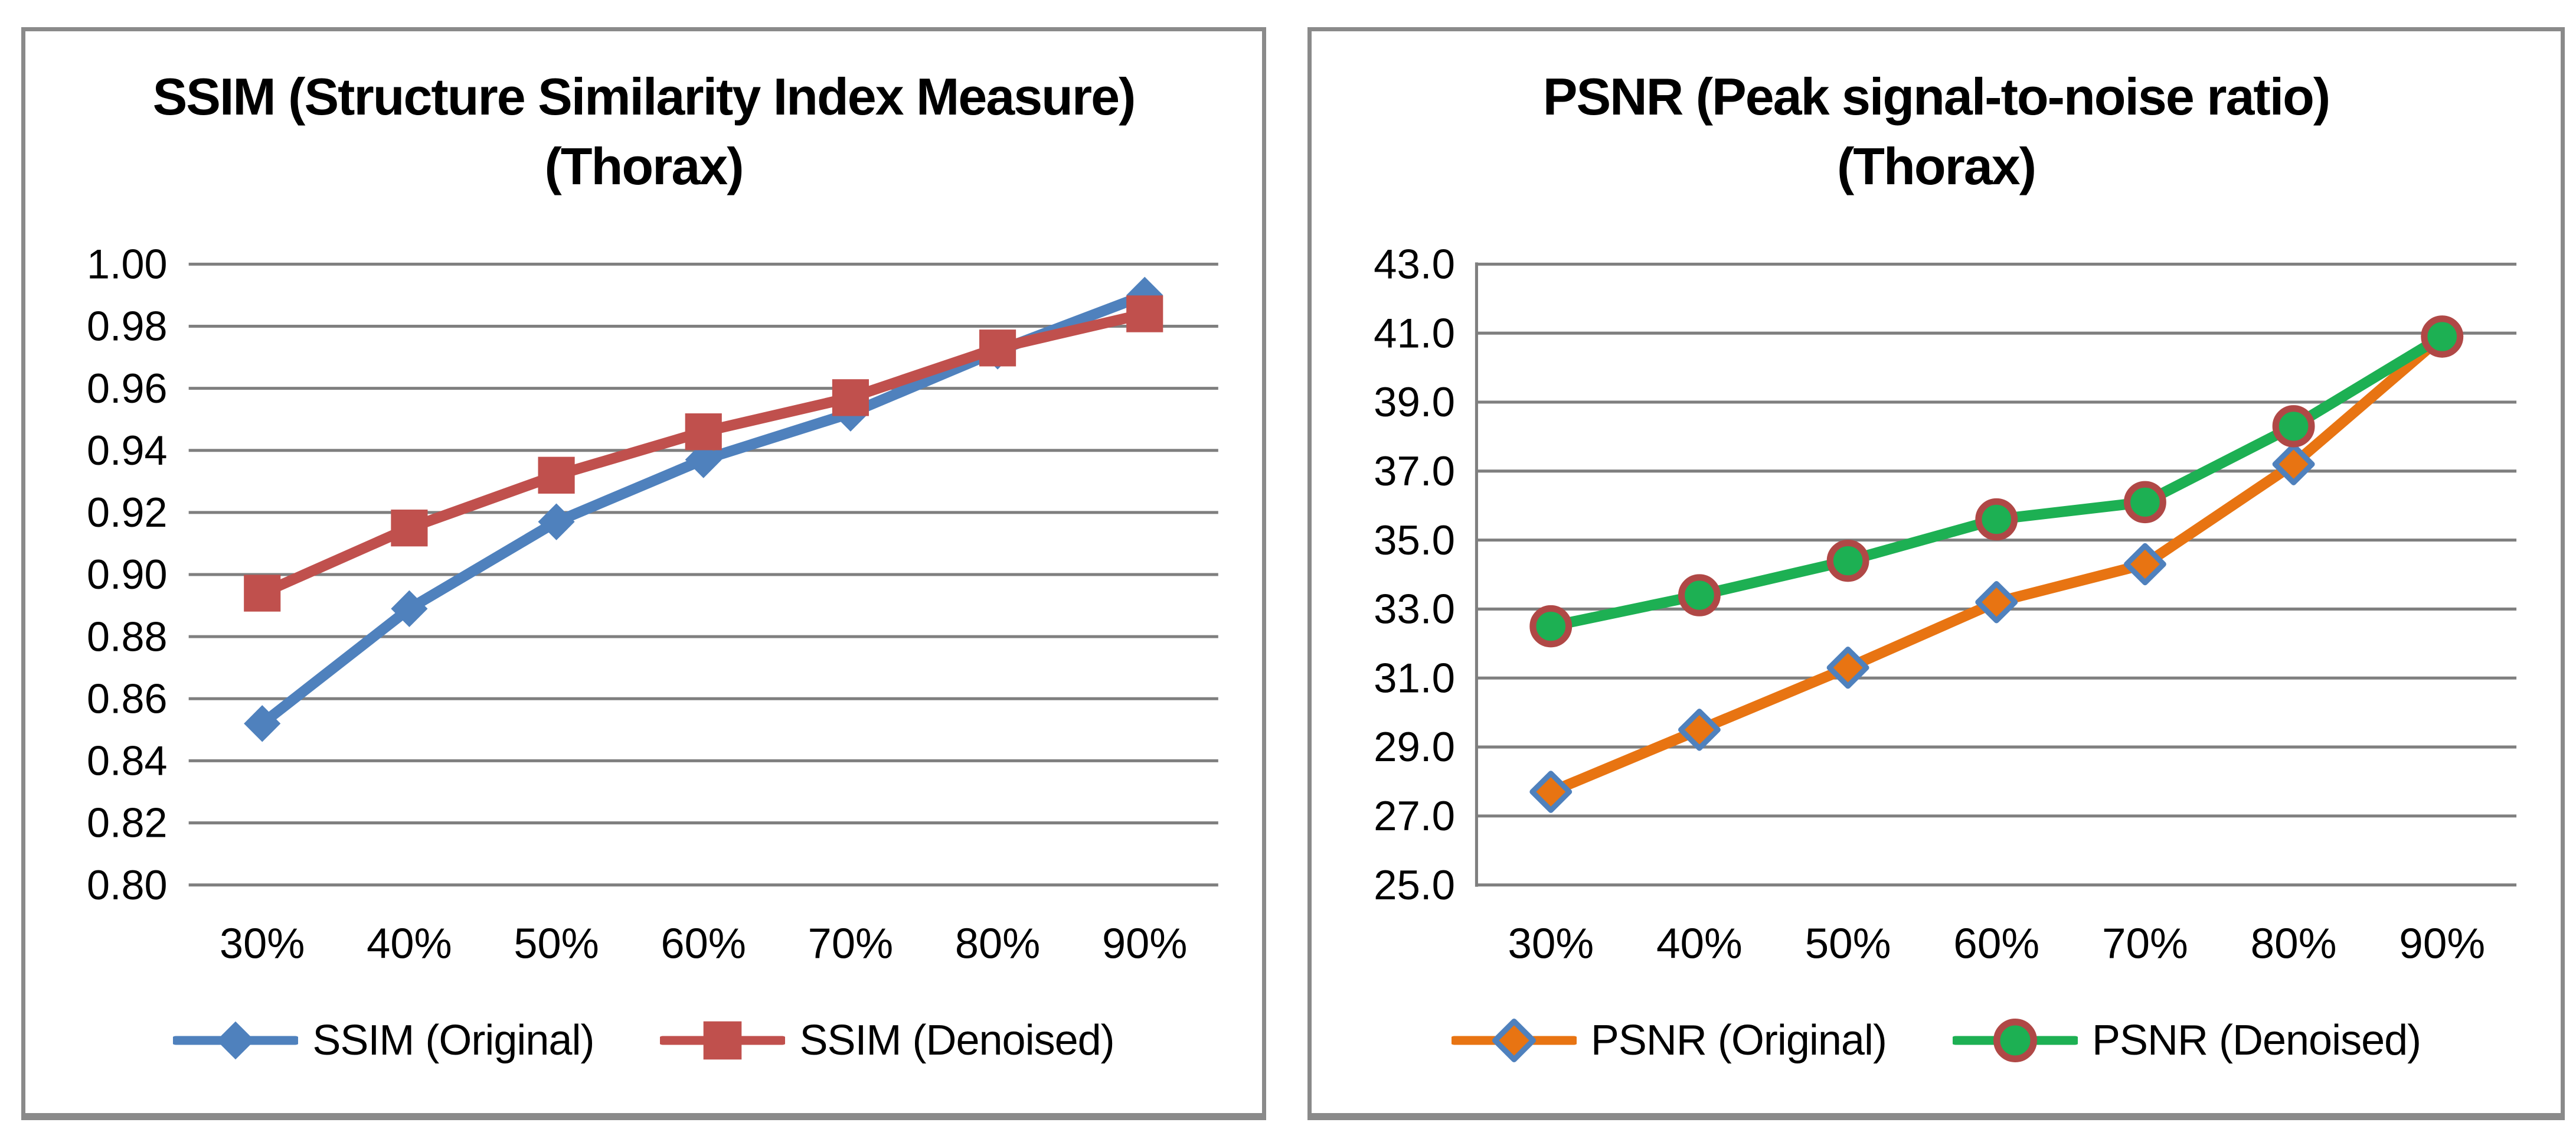 The image size is (2576, 1142). Describe the element at coordinates (1936, 96) in the screenshot. I see `psnr-title-line1: PSNR (Peak signal-to-noise ratio)` at that location.